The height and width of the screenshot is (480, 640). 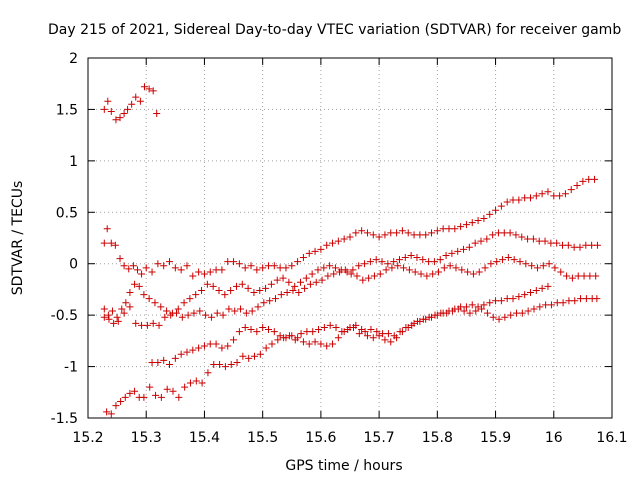 What do you see at coordinates (350, 325) in the screenshot?
I see `series-satellite-F` at bounding box center [350, 325].